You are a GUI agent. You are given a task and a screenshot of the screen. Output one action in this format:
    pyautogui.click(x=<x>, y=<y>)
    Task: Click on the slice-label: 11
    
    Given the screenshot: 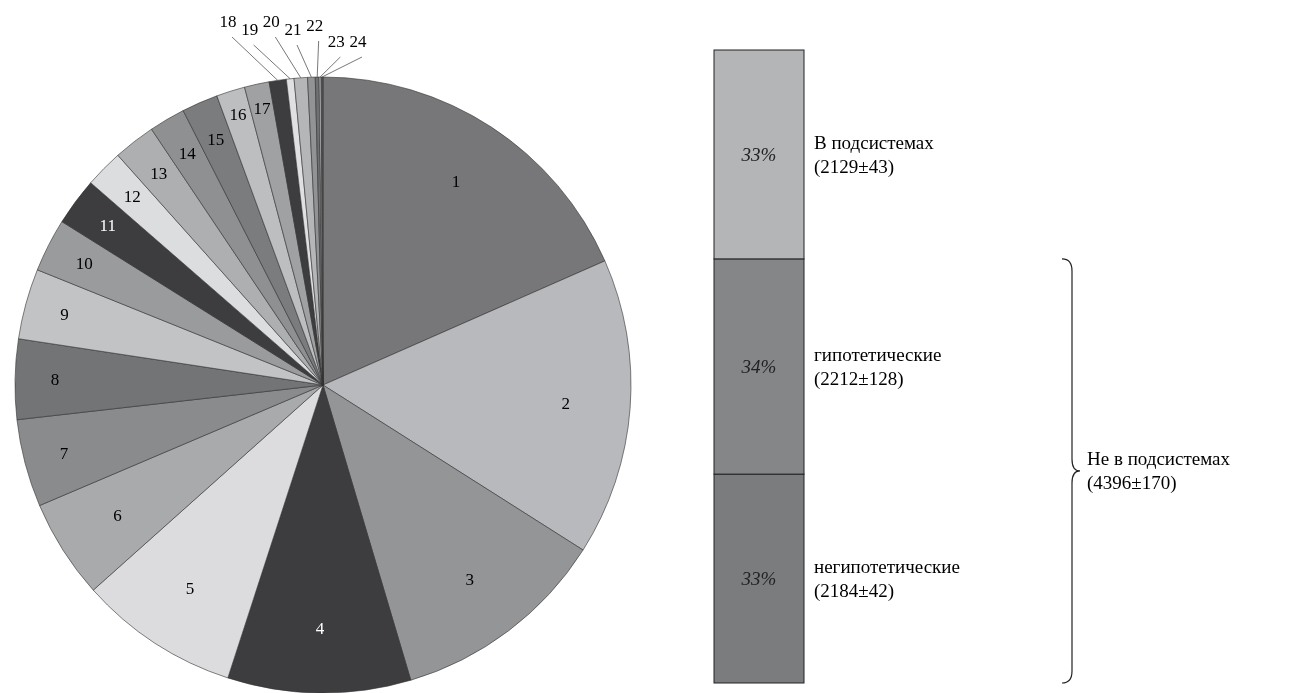 What is the action you would take?
    pyautogui.click(x=107, y=225)
    